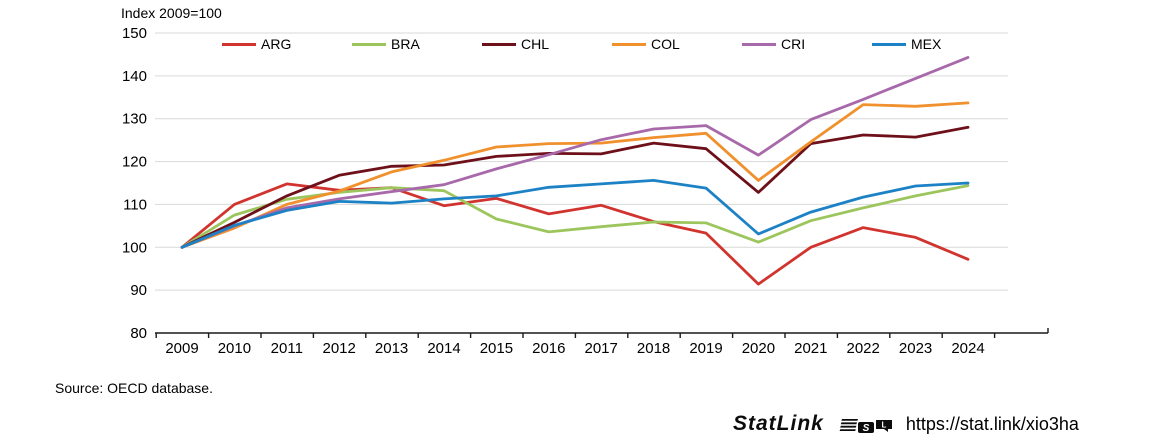 The image size is (1157, 447). Describe the element at coordinates (171, 13) in the screenshot. I see `chart-title: Index 2009=100` at that location.